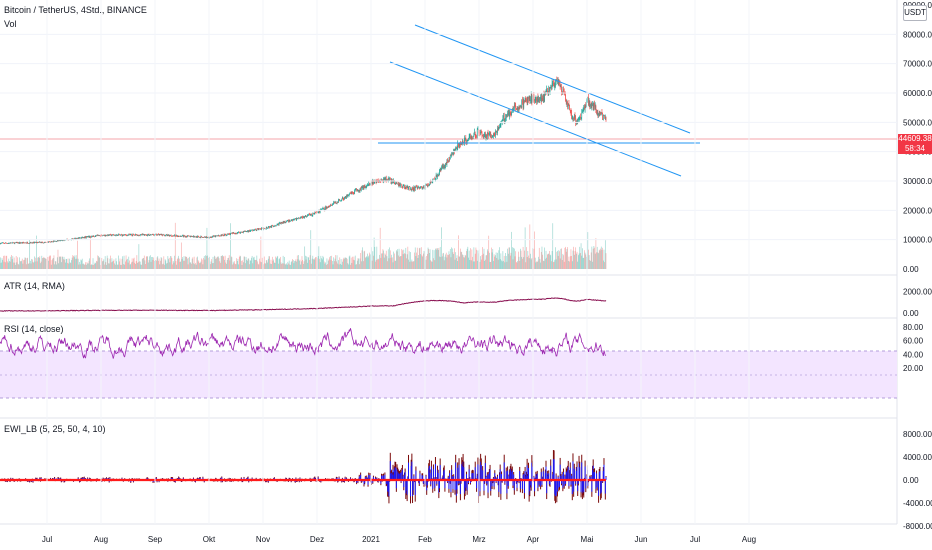  I want to click on atr-title: ATR (14, RMA), so click(34, 286).